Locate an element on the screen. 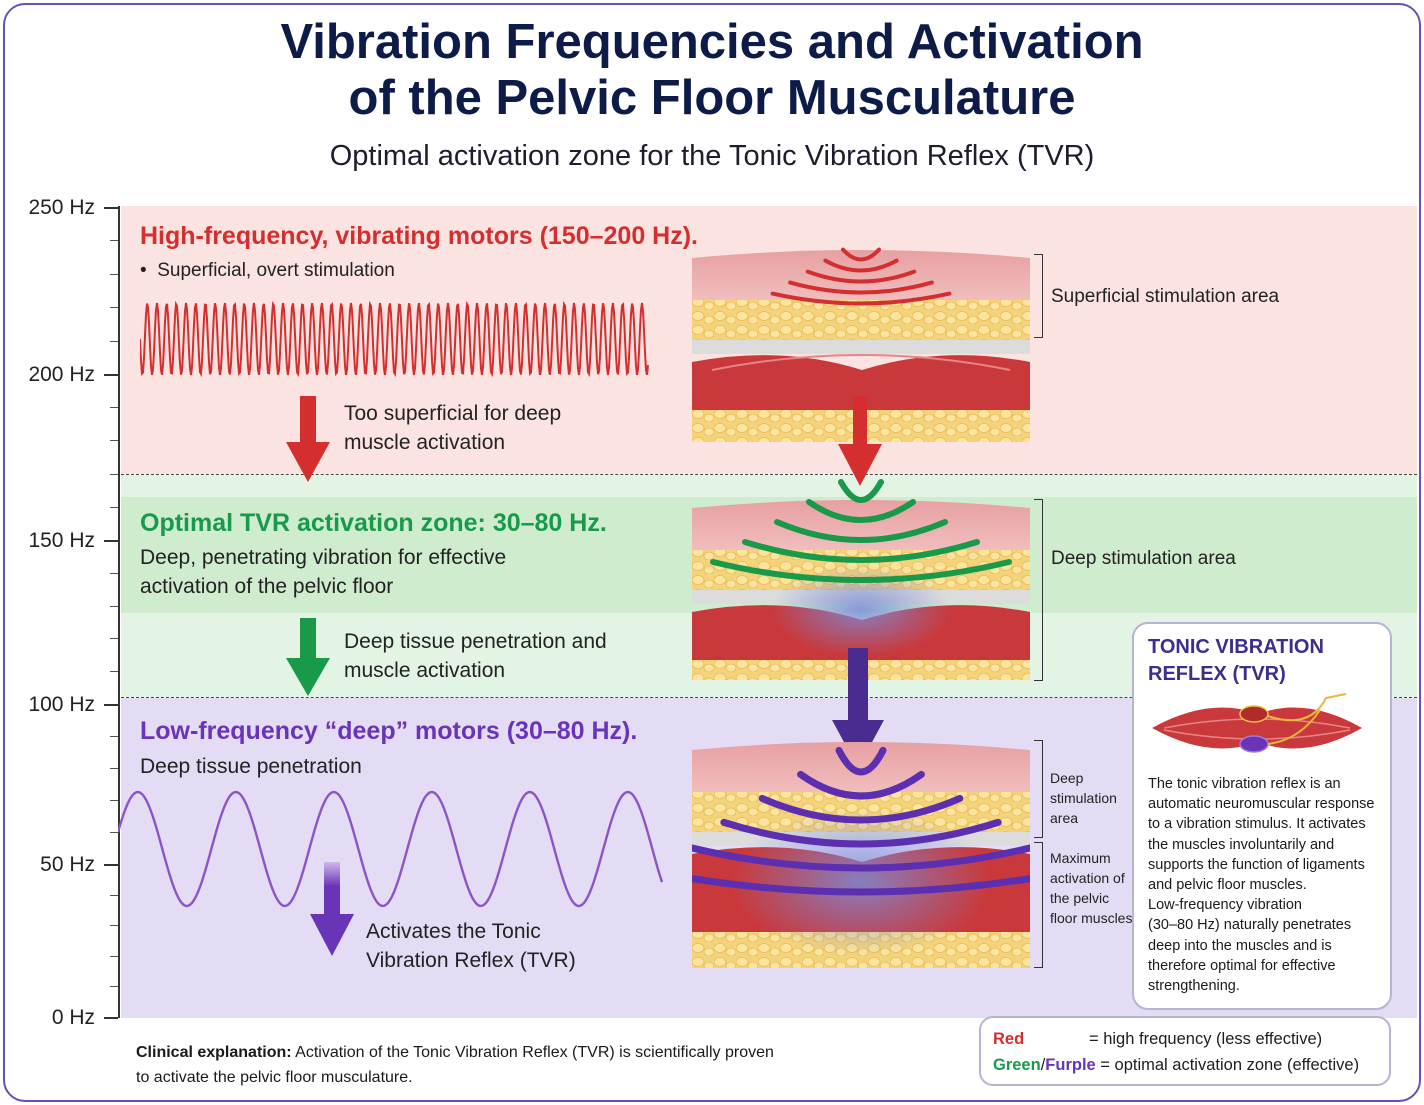 Image resolution: width=1424 pixels, height=1105 pixels. label-line: activation of is located at coordinates (1087, 878).